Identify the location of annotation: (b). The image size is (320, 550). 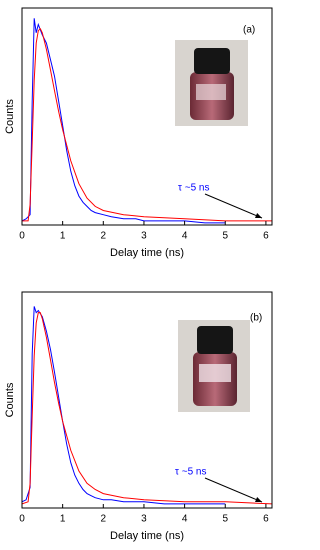
(256, 318).